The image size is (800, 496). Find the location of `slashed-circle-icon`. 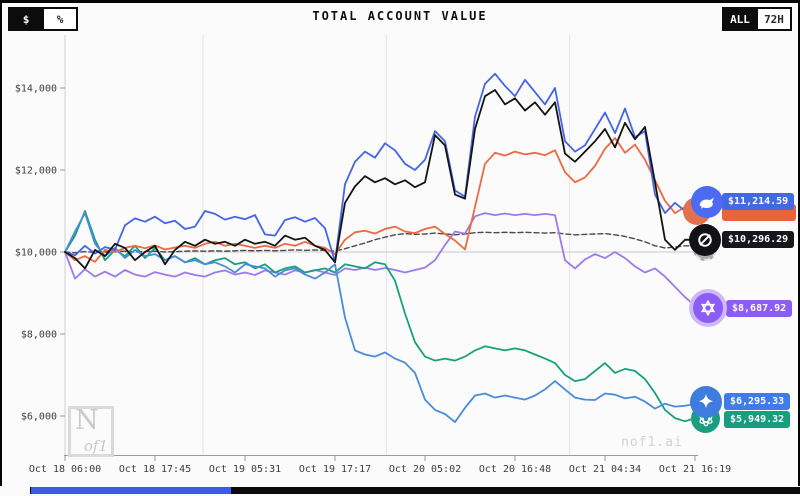

slashed-circle-icon is located at coordinates (705, 240).